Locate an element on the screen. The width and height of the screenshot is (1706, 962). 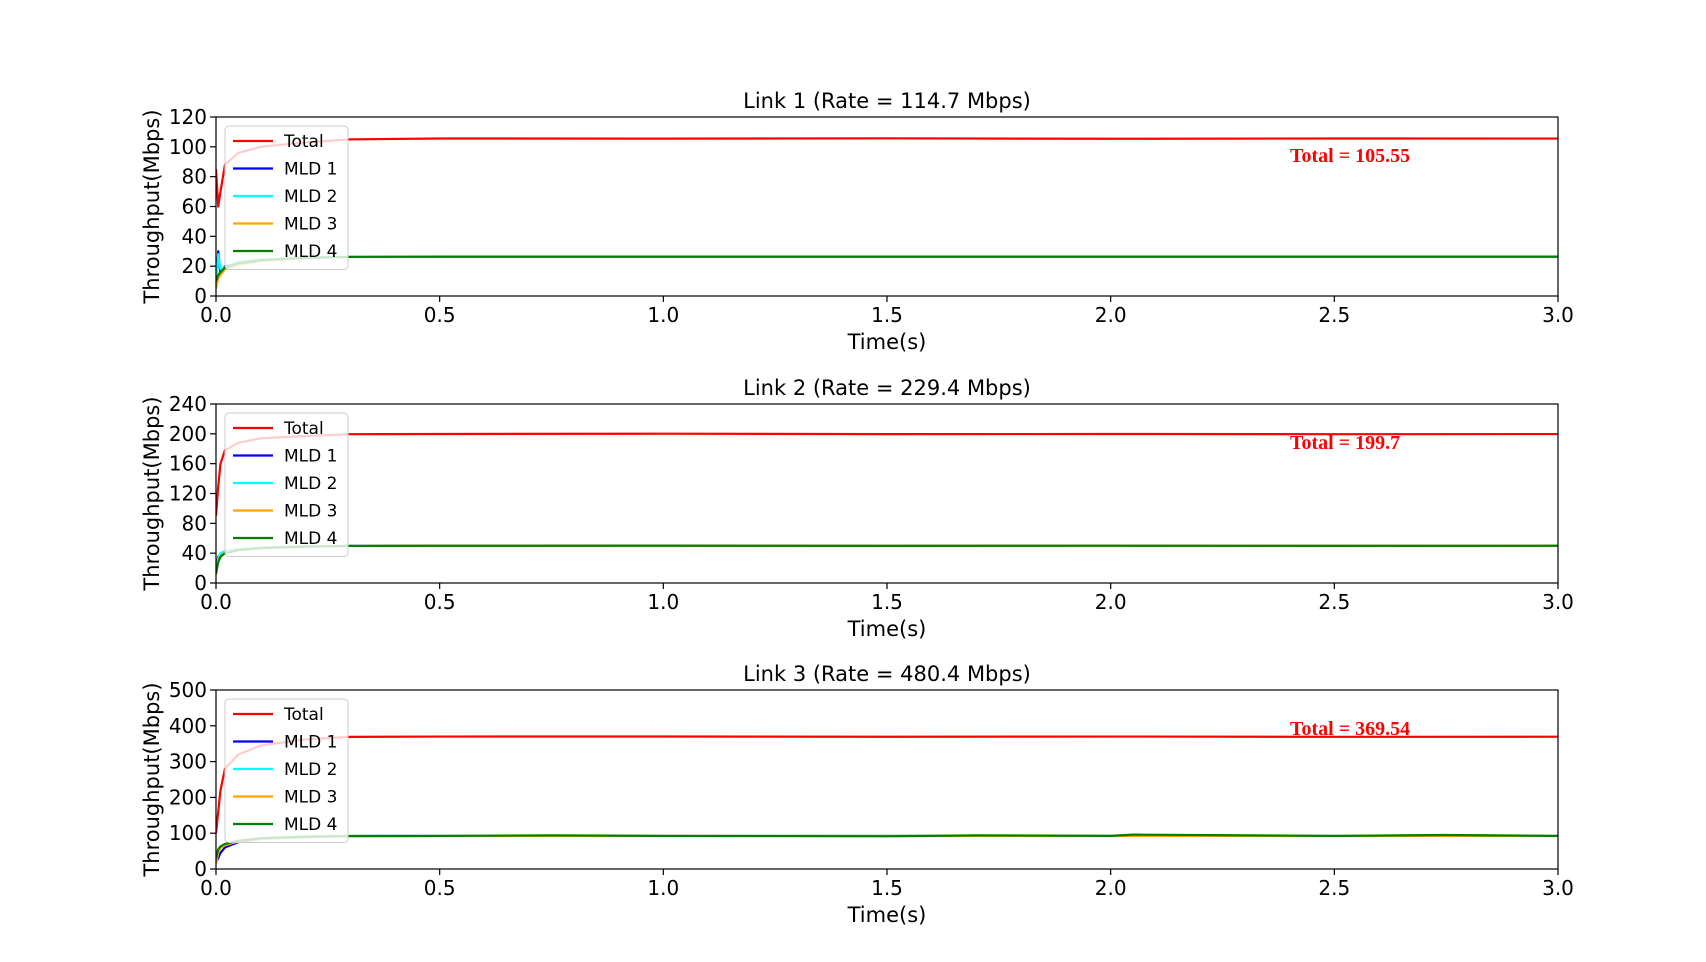
series-line-total is located at coordinates (887, 784).